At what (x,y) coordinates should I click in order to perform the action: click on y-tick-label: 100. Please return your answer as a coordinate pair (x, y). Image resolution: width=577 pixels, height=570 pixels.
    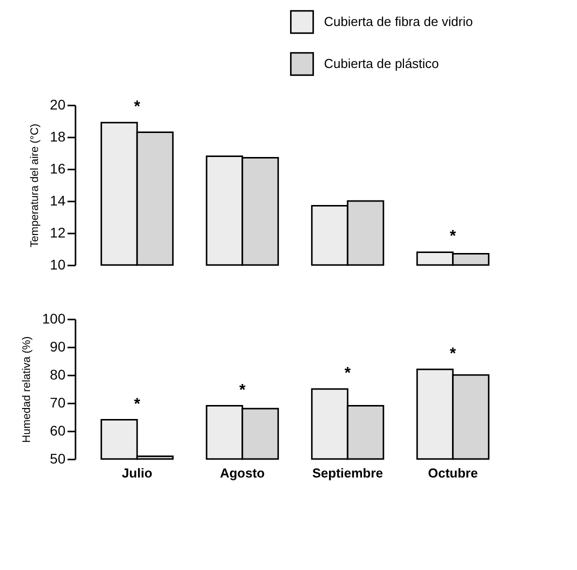
    Looking at the image, I should click on (54, 318).